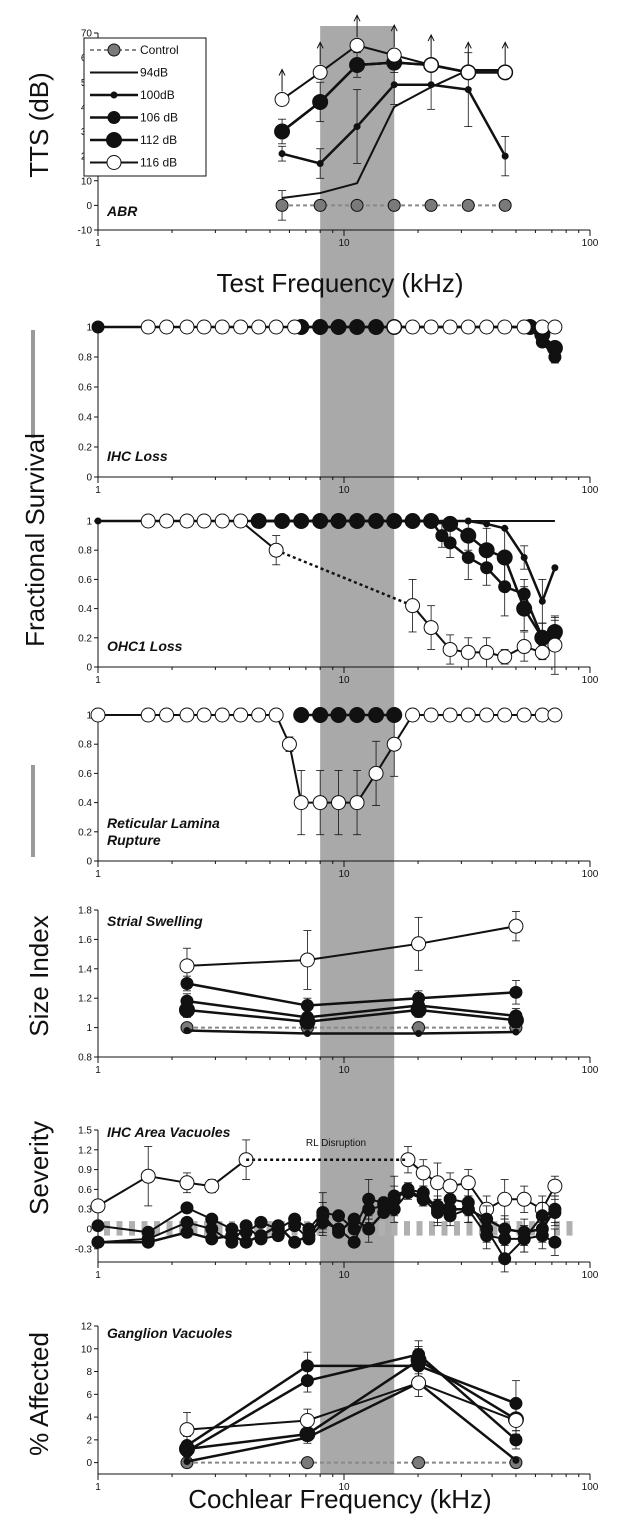 The width and height of the screenshot is (626, 1524). I want to click on ganglion-d112-line, so click(351, 1404).